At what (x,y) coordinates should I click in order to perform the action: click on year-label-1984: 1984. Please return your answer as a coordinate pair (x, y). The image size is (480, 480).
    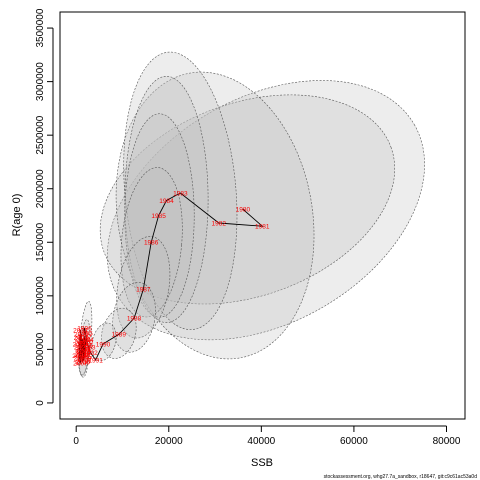
    Looking at the image, I should click on (166, 201).